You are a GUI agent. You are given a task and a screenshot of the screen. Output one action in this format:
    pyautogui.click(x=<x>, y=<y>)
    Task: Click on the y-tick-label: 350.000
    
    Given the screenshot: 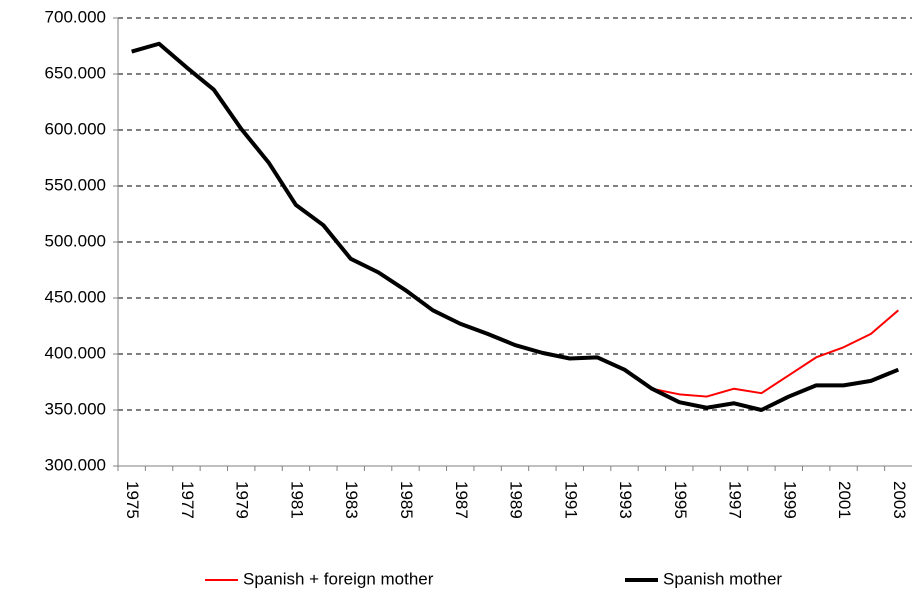 What is the action you would take?
    pyautogui.click(x=75, y=408)
    